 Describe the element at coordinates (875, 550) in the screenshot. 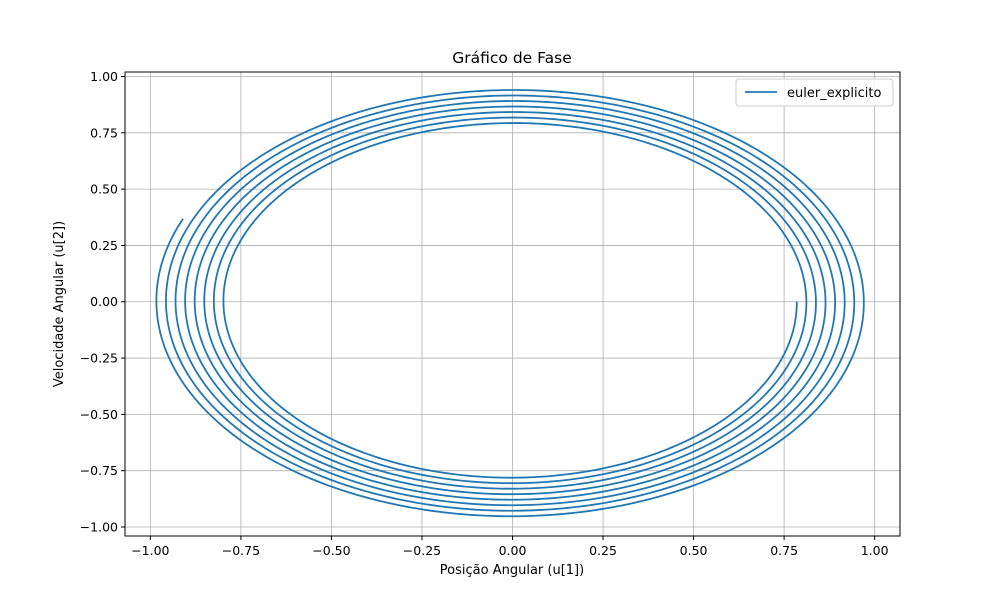

I see `x-tick-label: 1.00` at that location.